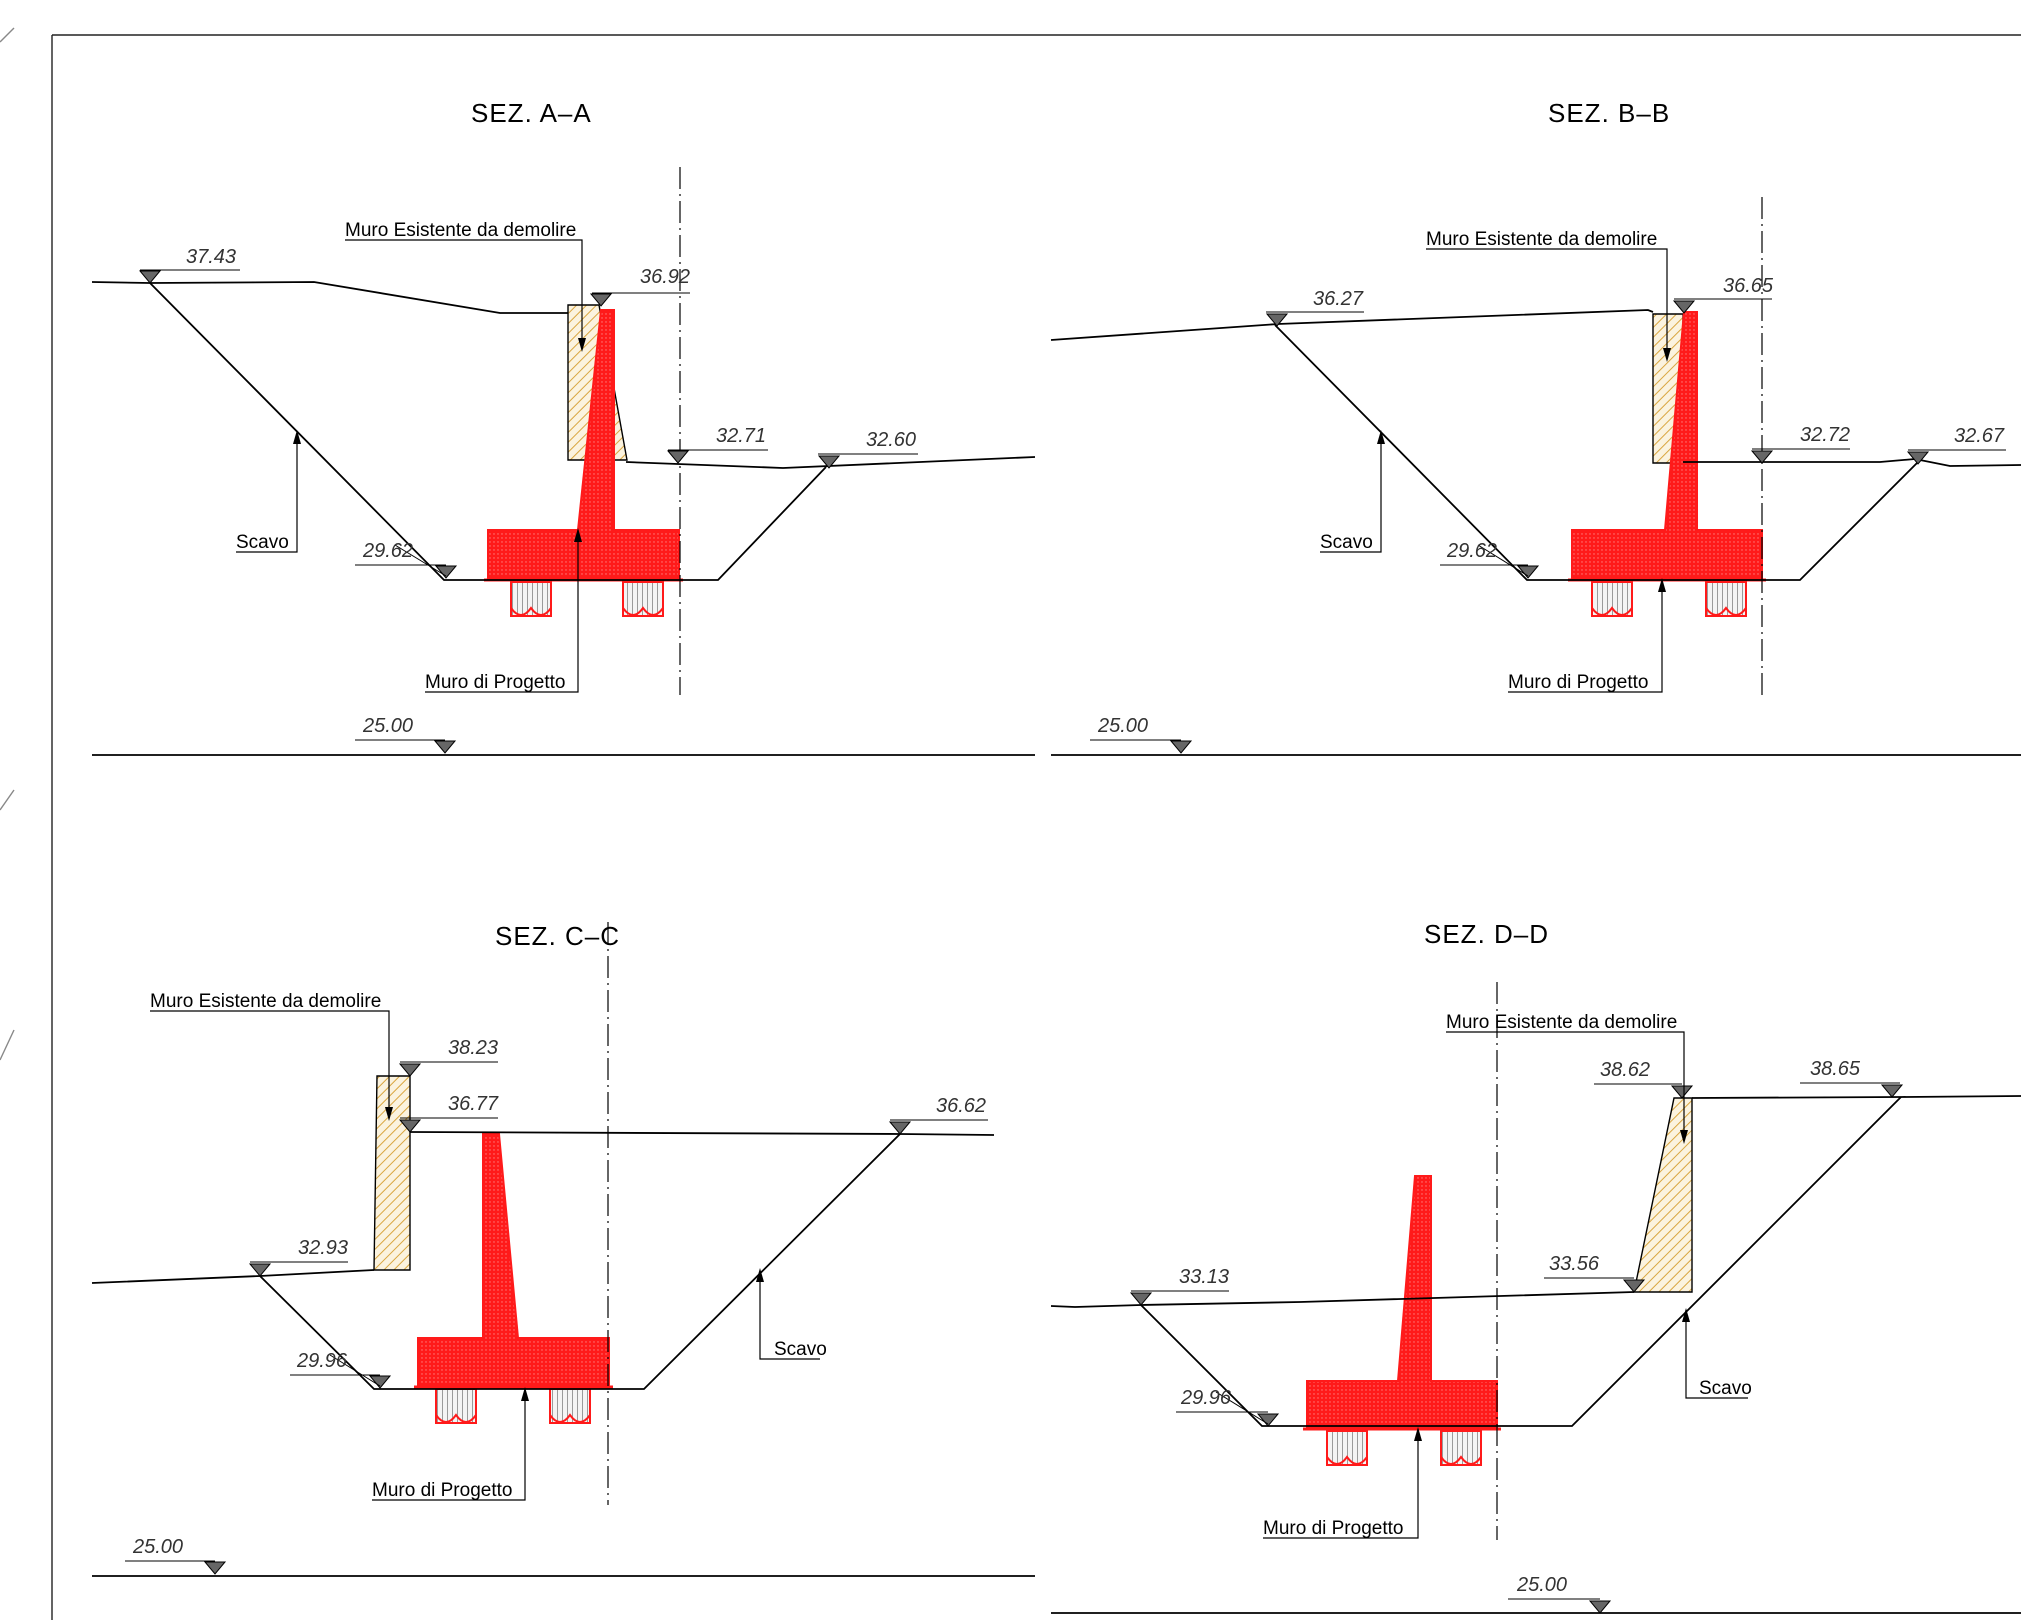 The height and width of the screenshot is (1620, 2021). I want to click on section-b-ground-profile, so click(1535, 532).